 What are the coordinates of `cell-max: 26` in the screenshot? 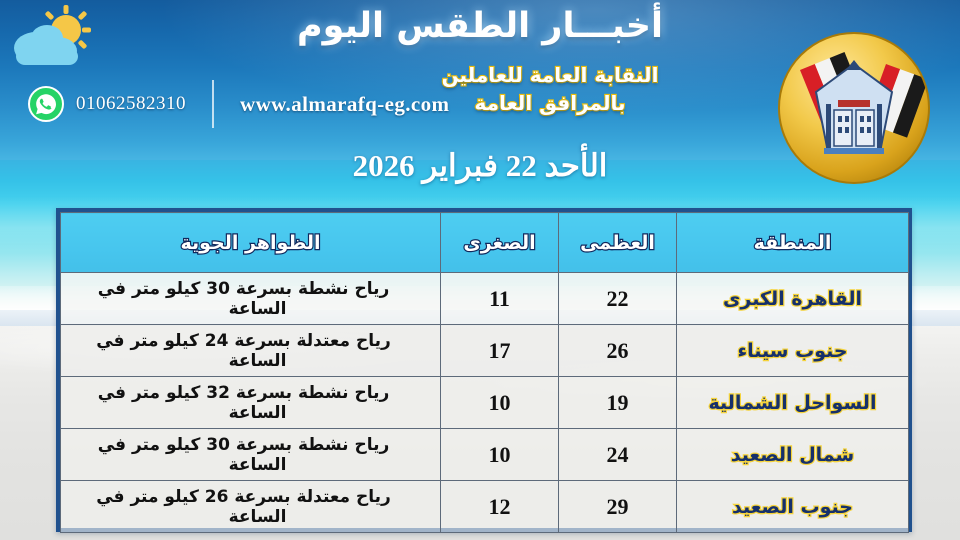 It's located at (617, 350).